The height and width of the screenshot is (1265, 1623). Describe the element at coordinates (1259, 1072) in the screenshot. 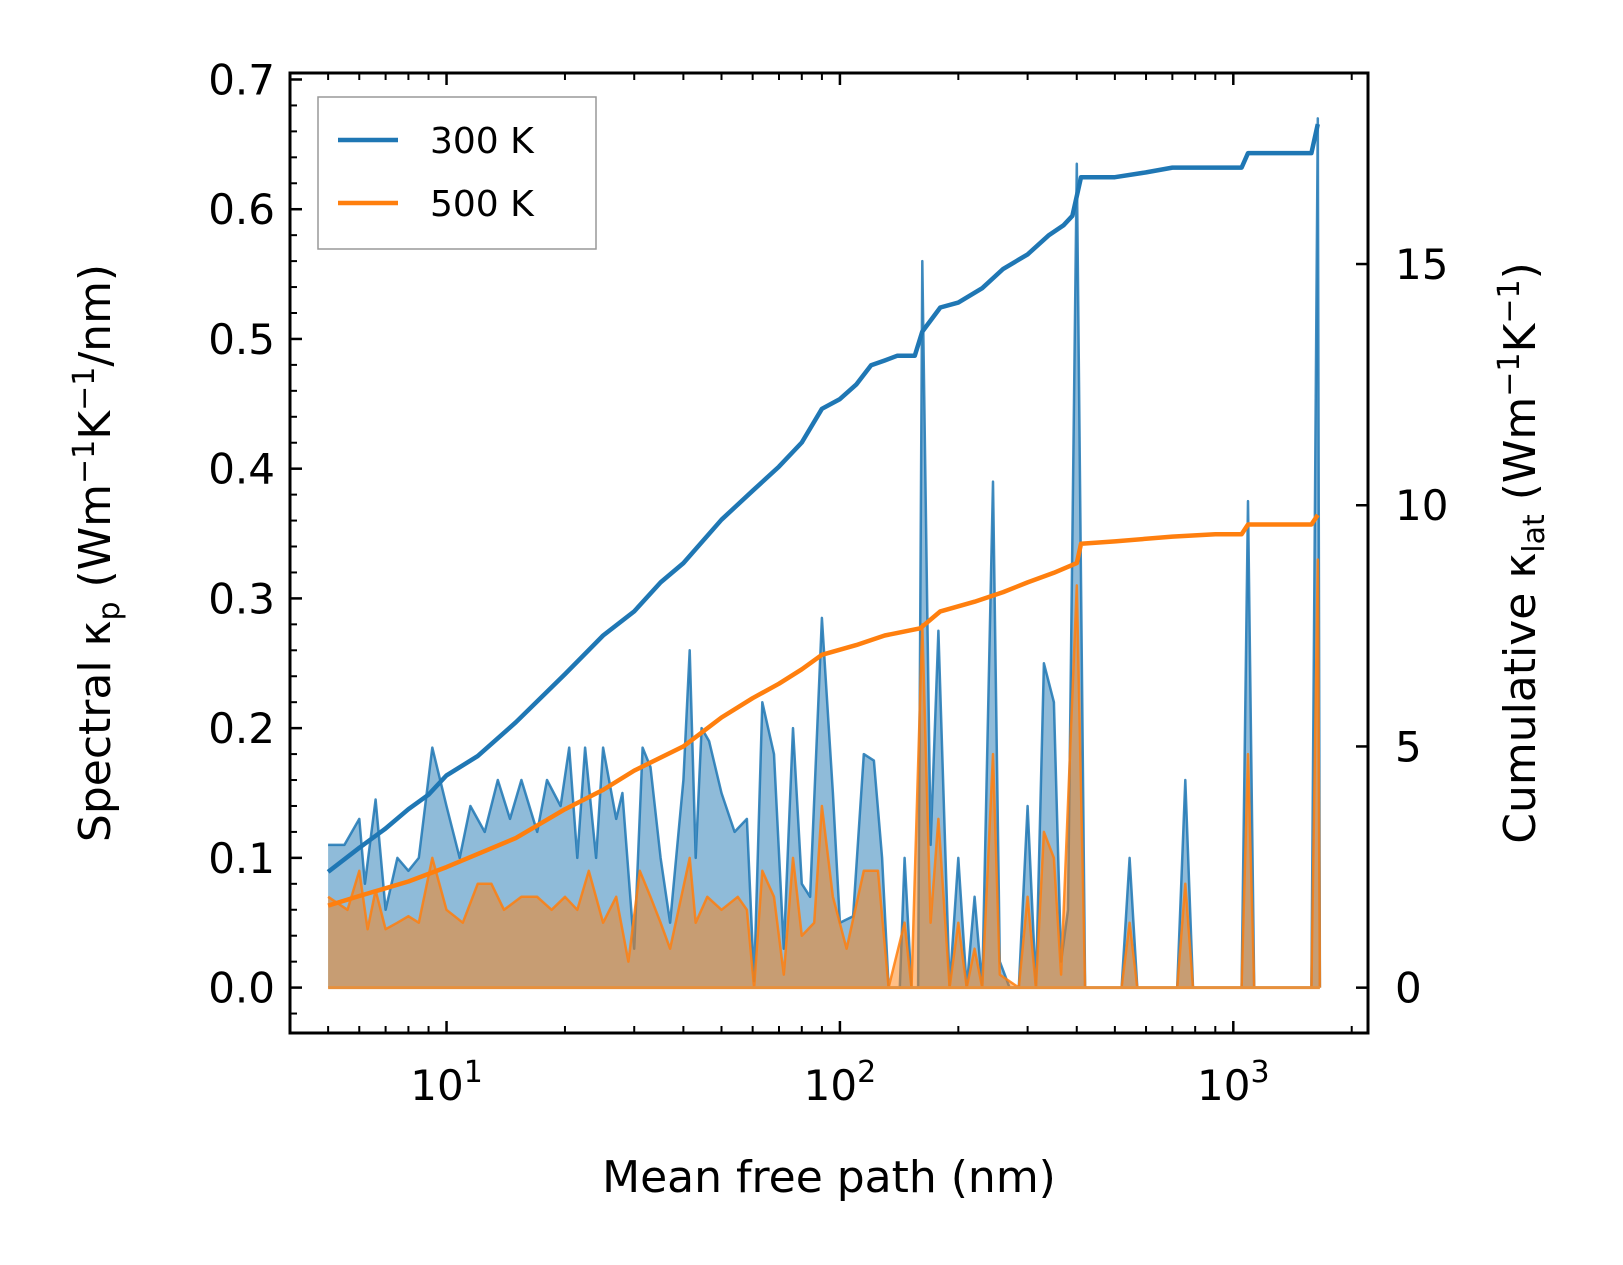

I see `x-tick-exponent: 3` at that location.